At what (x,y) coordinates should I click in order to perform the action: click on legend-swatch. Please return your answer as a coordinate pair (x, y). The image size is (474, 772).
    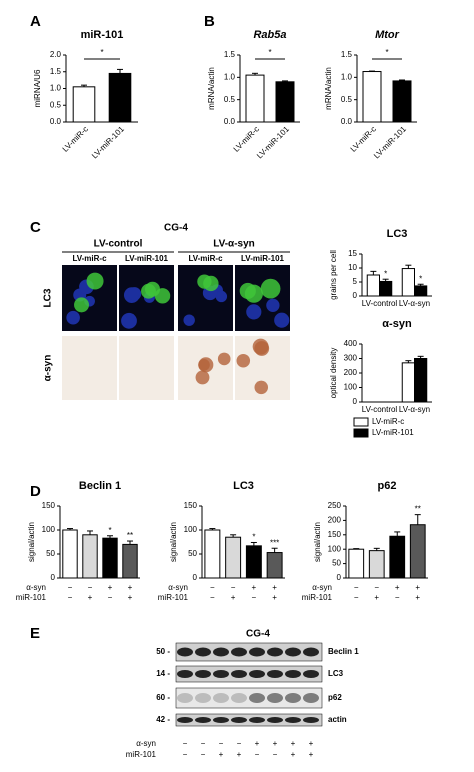
    Looking at the image, I should click on (361, 433).